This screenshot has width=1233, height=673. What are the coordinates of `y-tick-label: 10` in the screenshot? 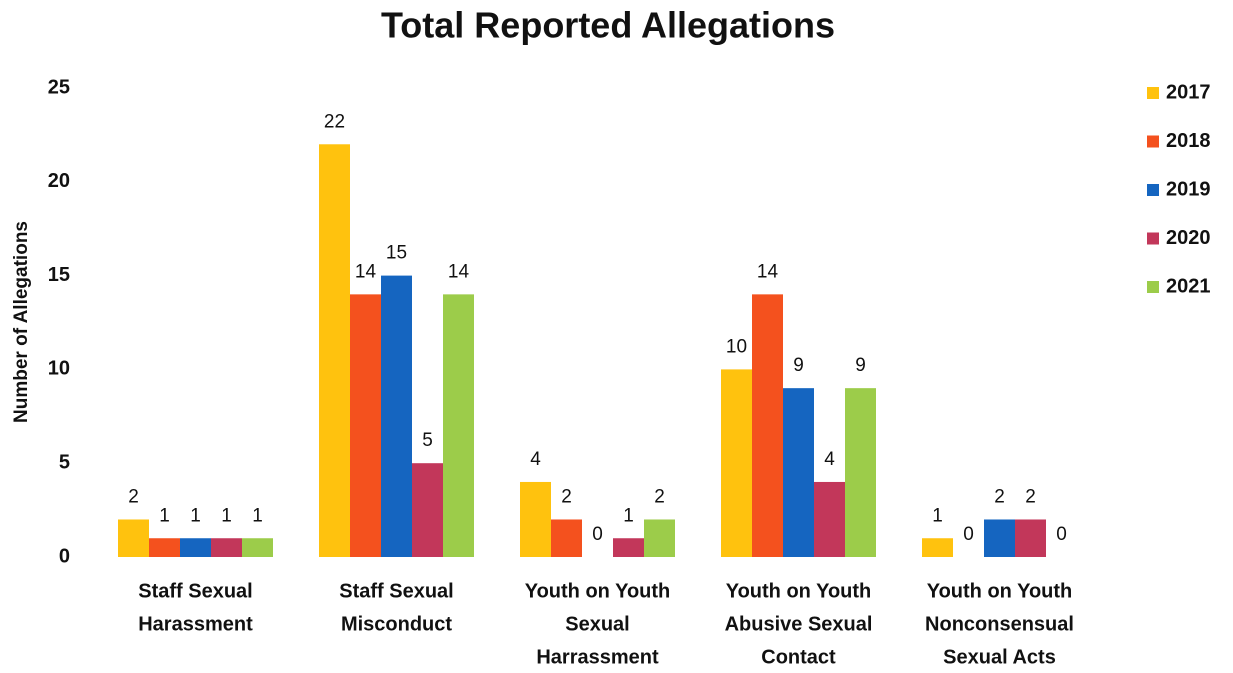 It's located at (59, 369).